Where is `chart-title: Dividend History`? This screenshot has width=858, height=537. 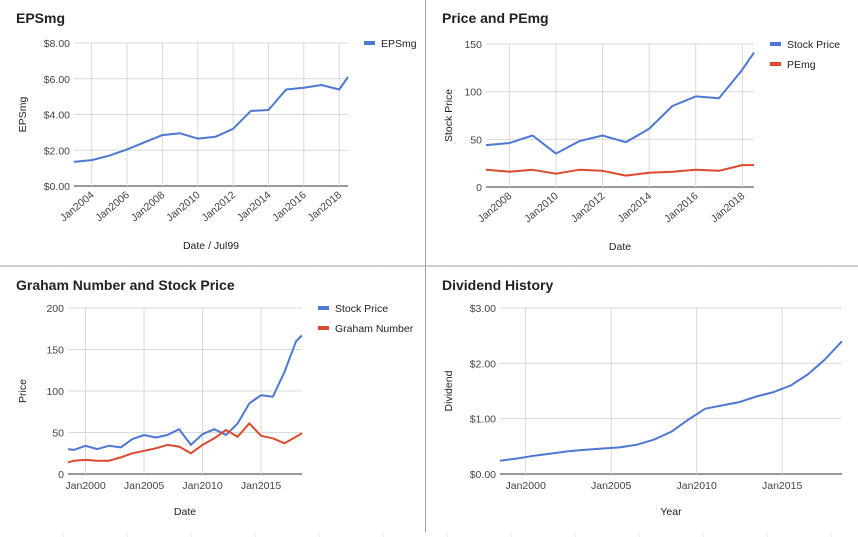 chart-title: Dividend History is located at coordinates (497, 285).